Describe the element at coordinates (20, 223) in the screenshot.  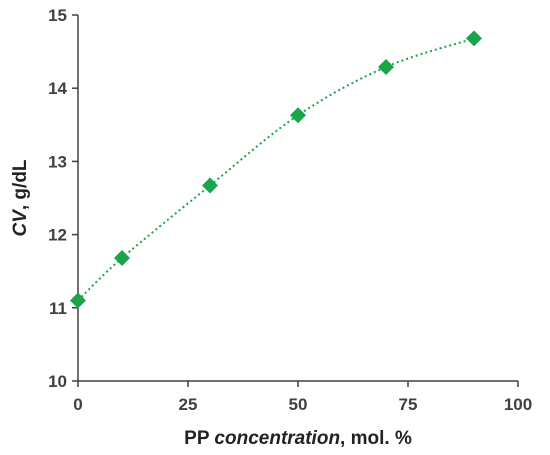
I see `y-axis-title-part: CV` at that location.